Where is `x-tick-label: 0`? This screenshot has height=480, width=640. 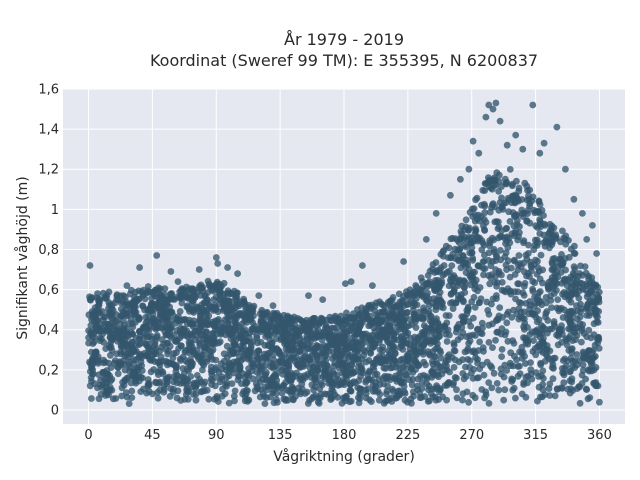 x-tick-label: 0 is located at coordinates (88, 435).